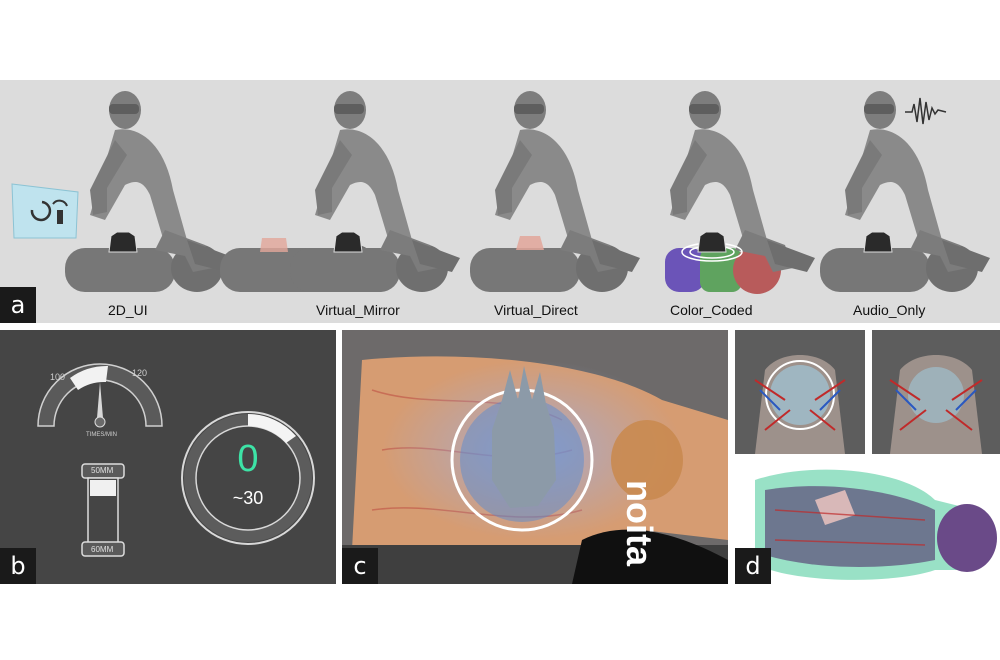 The width and height of the screenshot is (1000, 660). I want to click on anatomy-body-image, so click(876, 524).